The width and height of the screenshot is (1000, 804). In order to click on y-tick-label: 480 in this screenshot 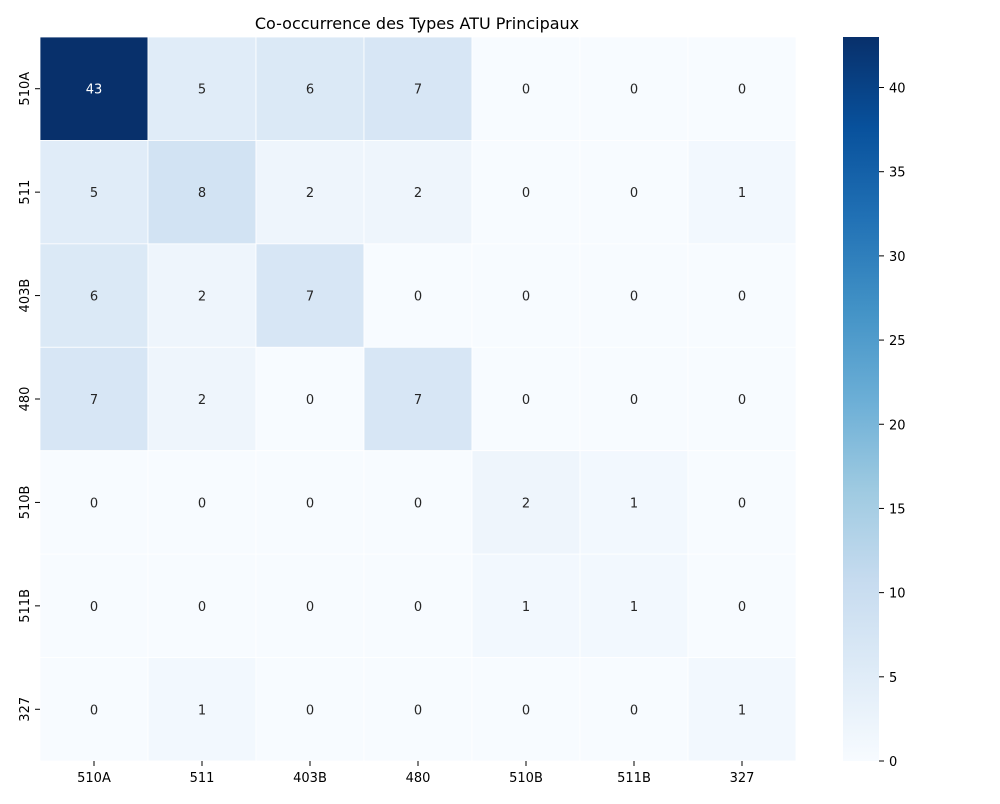, I will do `click(25, 399)`.